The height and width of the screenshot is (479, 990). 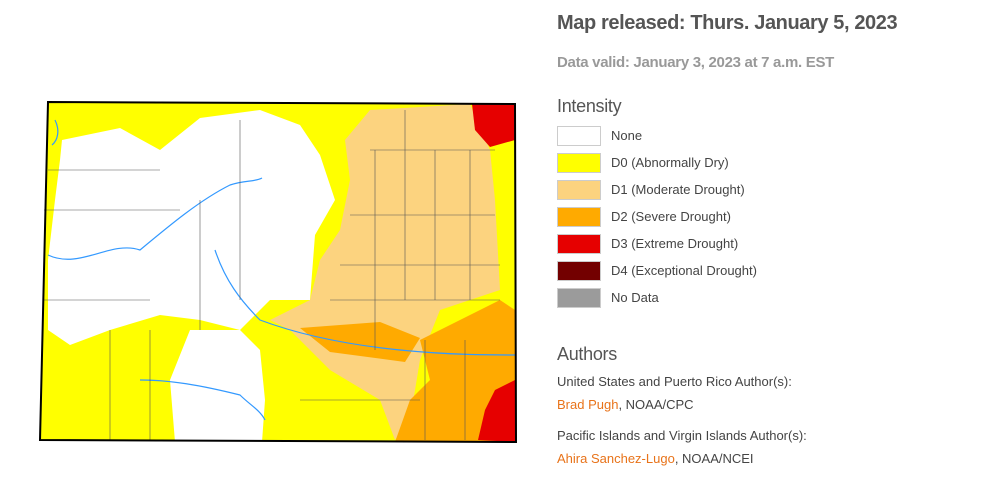 I want to click on author-affiliation: , NOAA/NCEI, so click(x=714, y=458).